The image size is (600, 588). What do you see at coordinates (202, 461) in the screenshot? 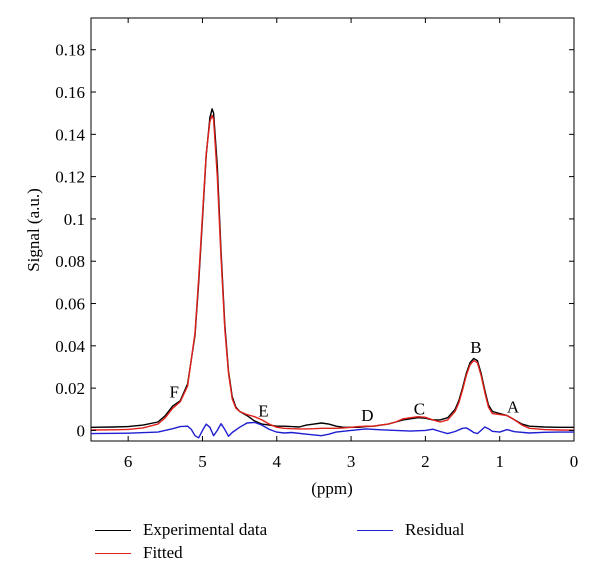
I see `x-tick-label: 5` at bounding box center [202, 461].